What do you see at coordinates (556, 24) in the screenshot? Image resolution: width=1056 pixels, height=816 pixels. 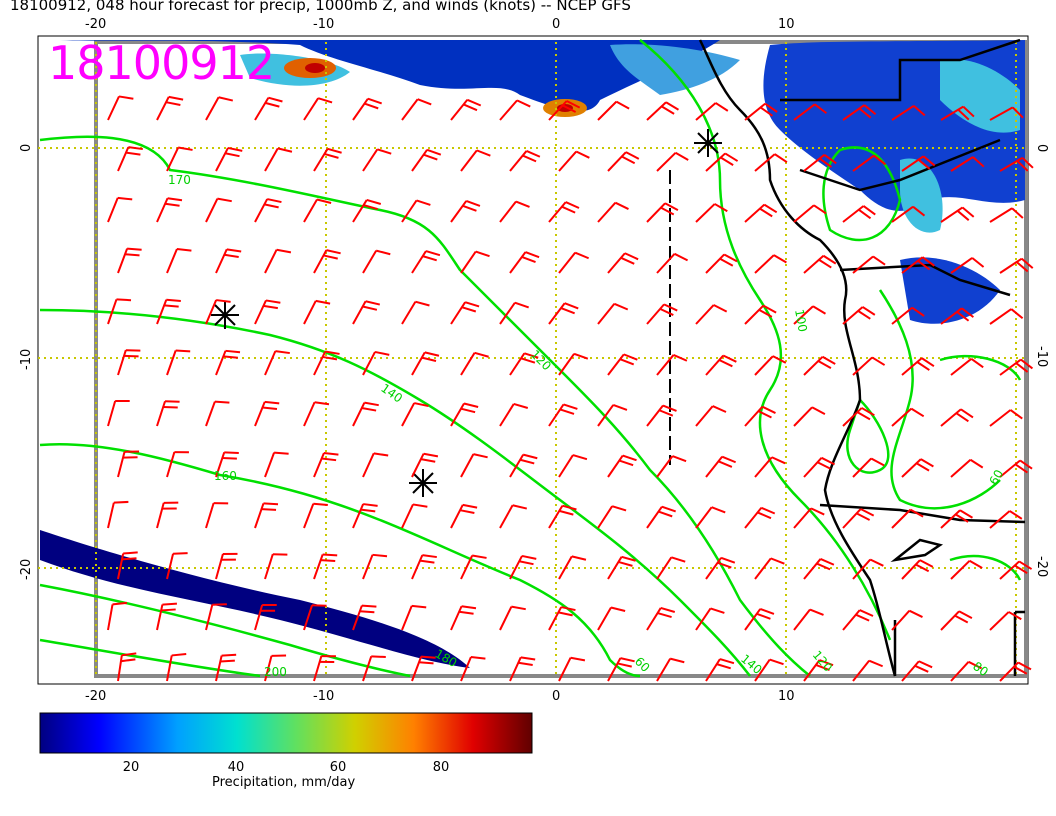 I see `lon-tick-top: 0` at bounding box center [556, 24].